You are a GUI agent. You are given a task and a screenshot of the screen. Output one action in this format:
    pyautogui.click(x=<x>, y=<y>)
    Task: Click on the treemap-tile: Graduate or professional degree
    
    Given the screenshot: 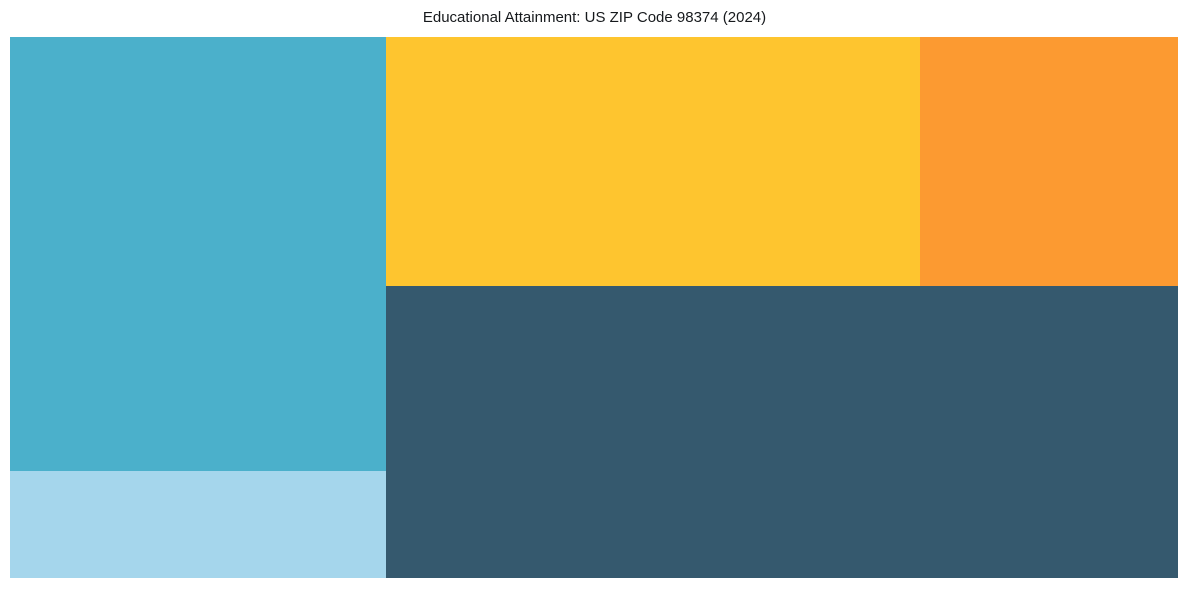 What is the action you would take?
    pyautogui.click(x=198, y=524)
    